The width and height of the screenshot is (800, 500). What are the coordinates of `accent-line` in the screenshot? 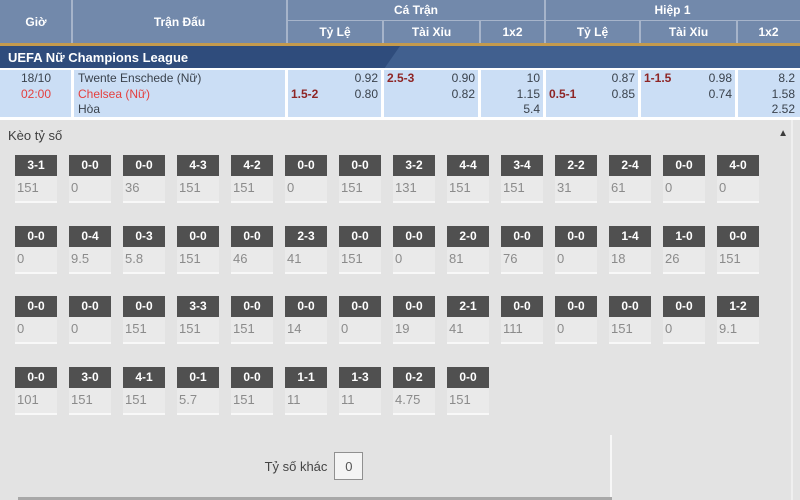 It's located at (400, 44).